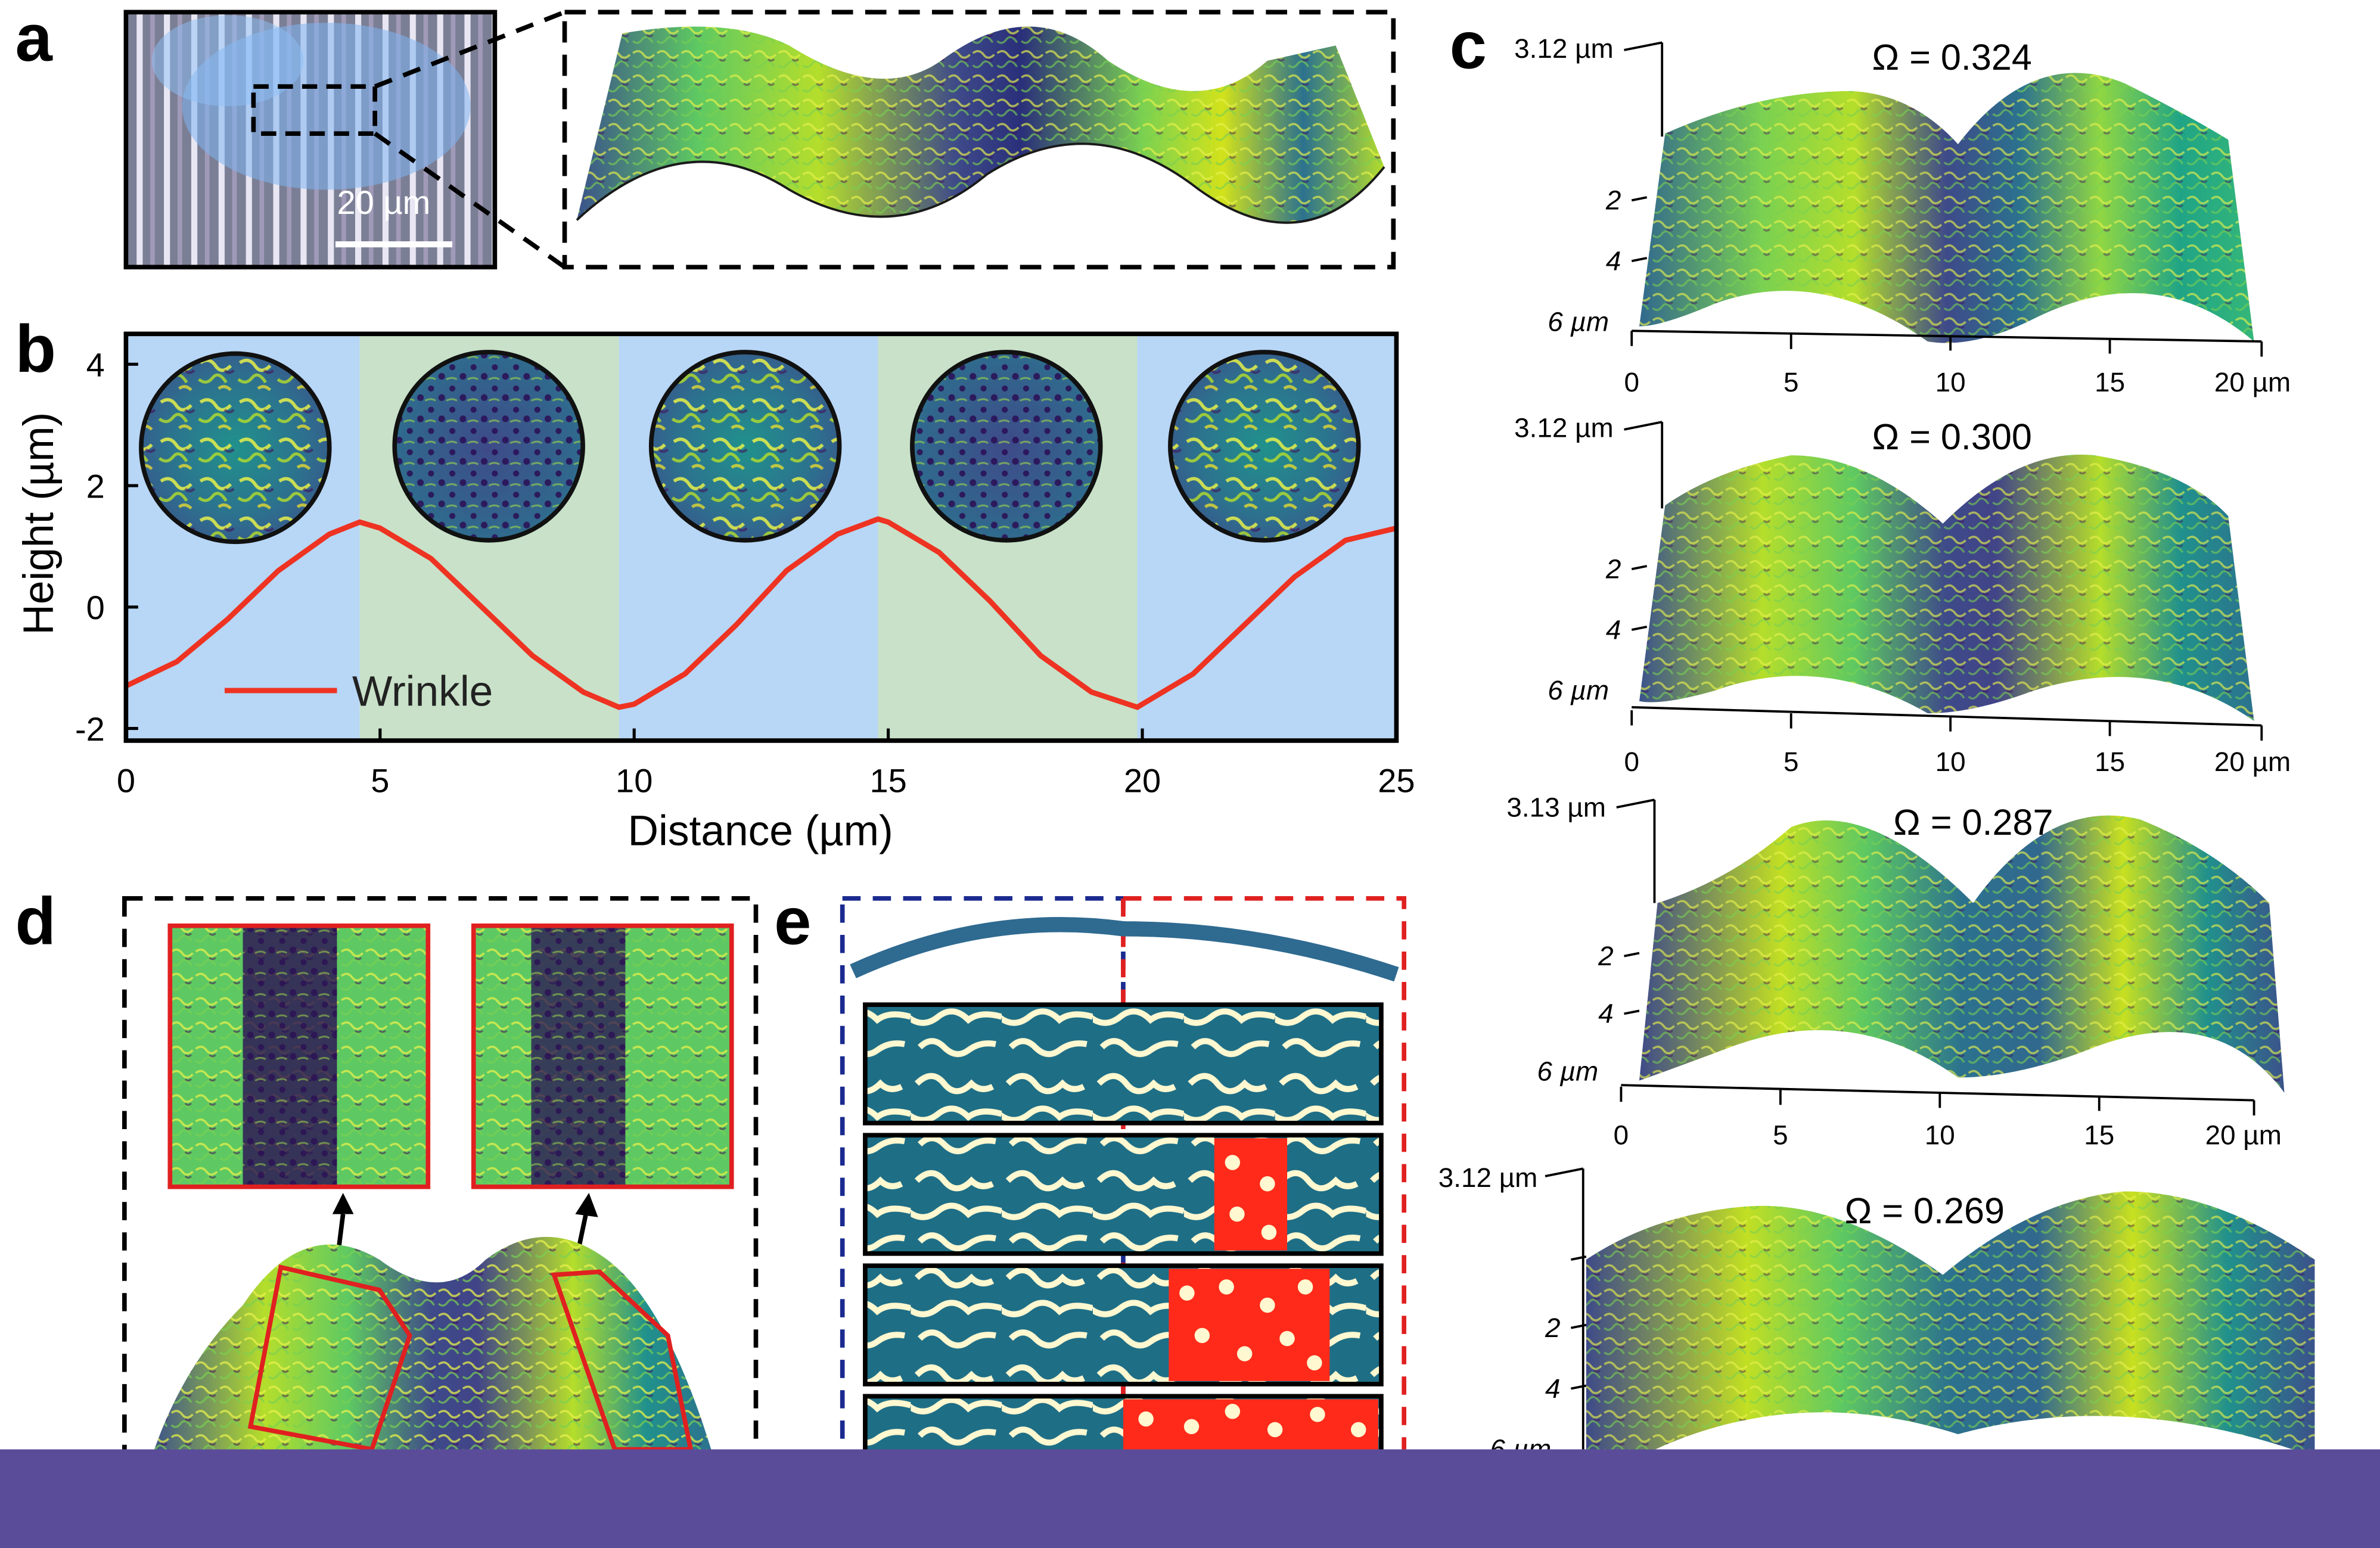 The image size is (2380, 1548). I want to click on legend-label-wrinkle: Wrinkle, so click(422, 691).